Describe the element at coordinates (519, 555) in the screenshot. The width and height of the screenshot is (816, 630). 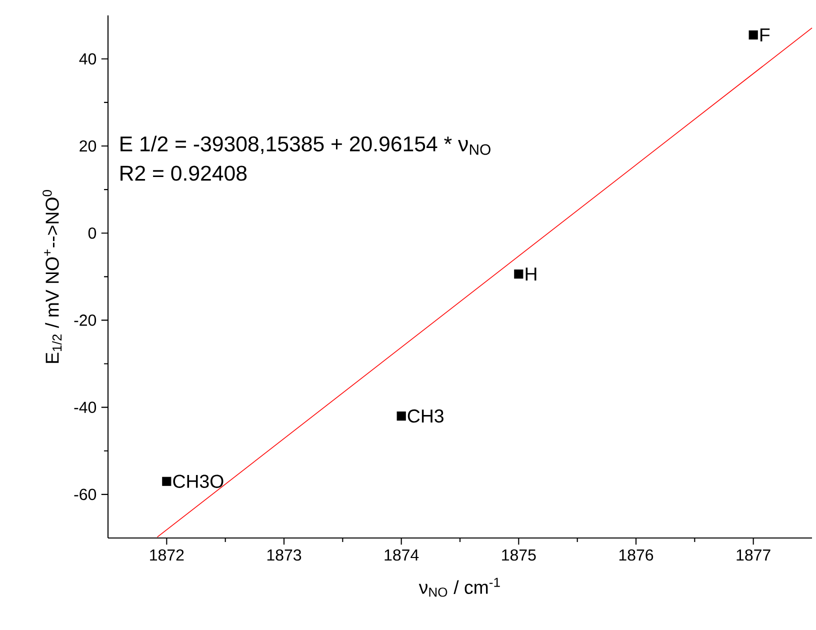
I see `x-tick-label: 1875` at that location.